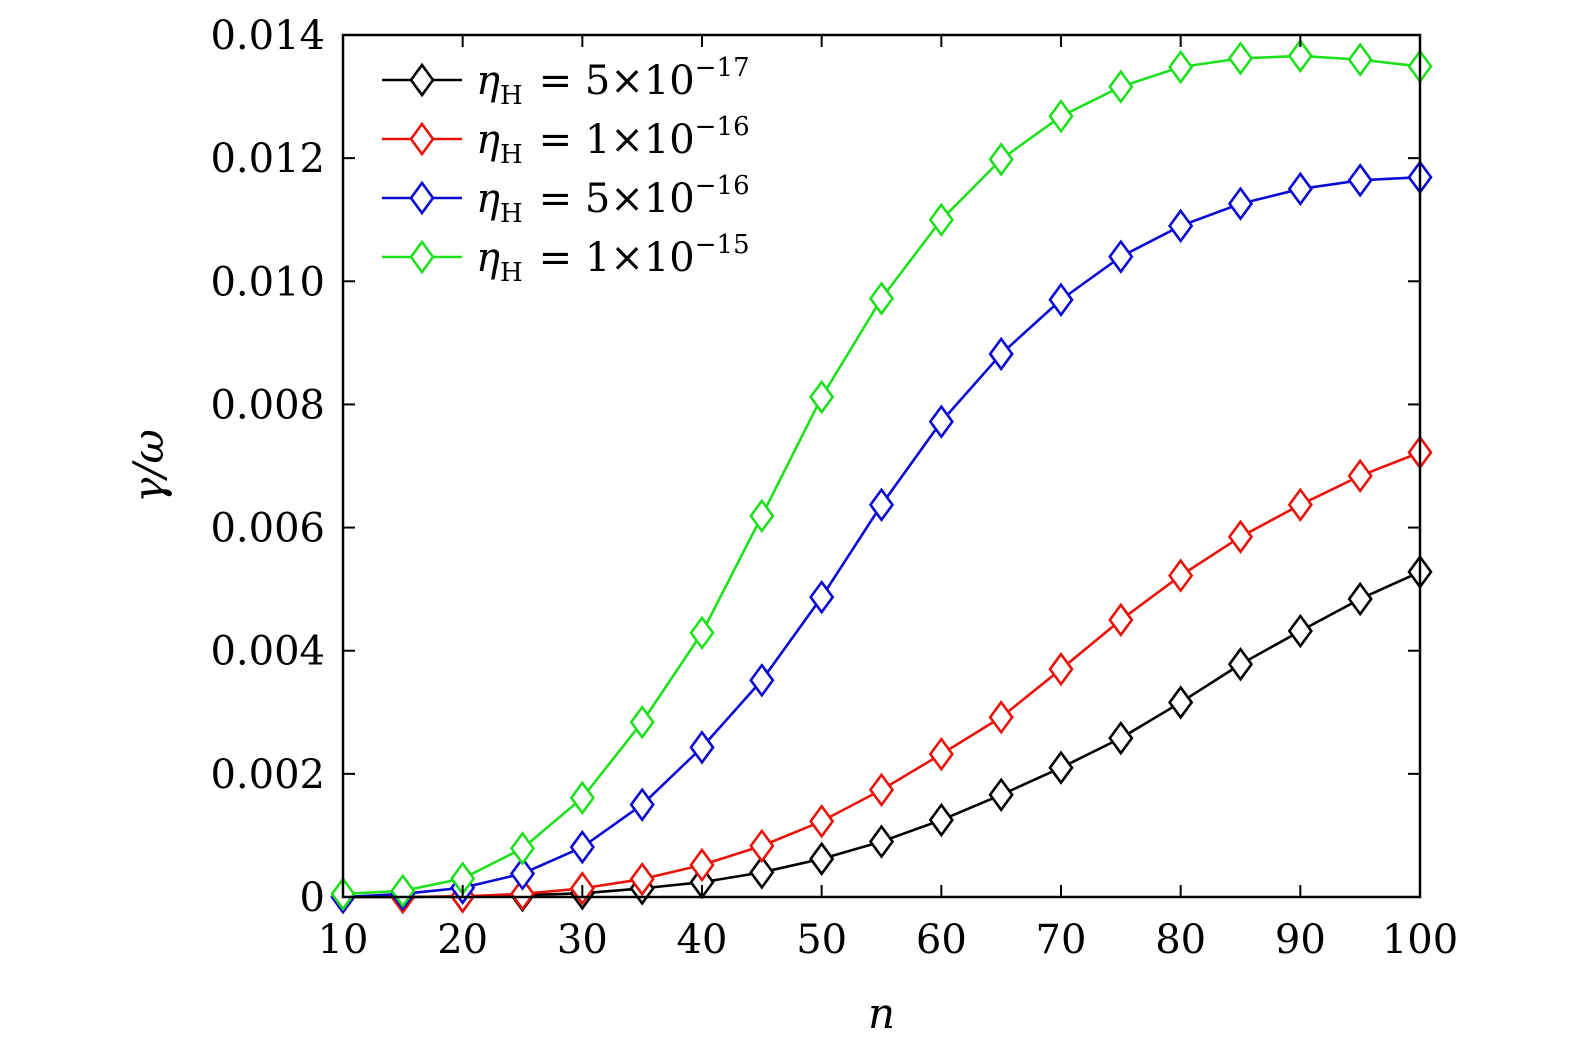  Describe the element at coordinates (722, 245) in the screenshot. I see `legend-exponent: −15` at that location.